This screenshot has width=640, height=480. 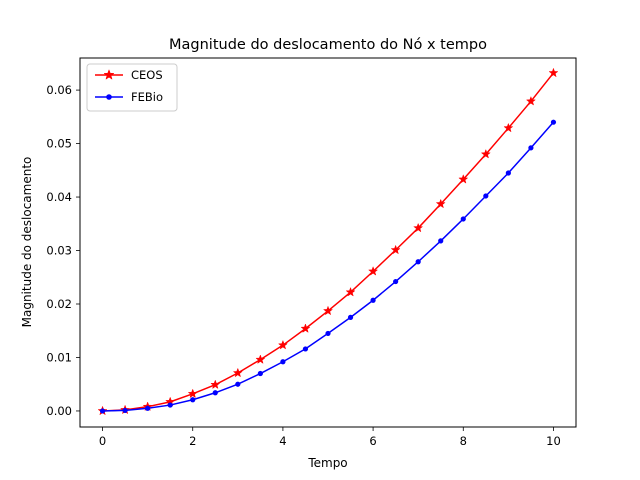 I want to click on y-axis: 0.00 0.01 0.02 0.03 0.04 0.05 0.06, so click(x=63, y=250).